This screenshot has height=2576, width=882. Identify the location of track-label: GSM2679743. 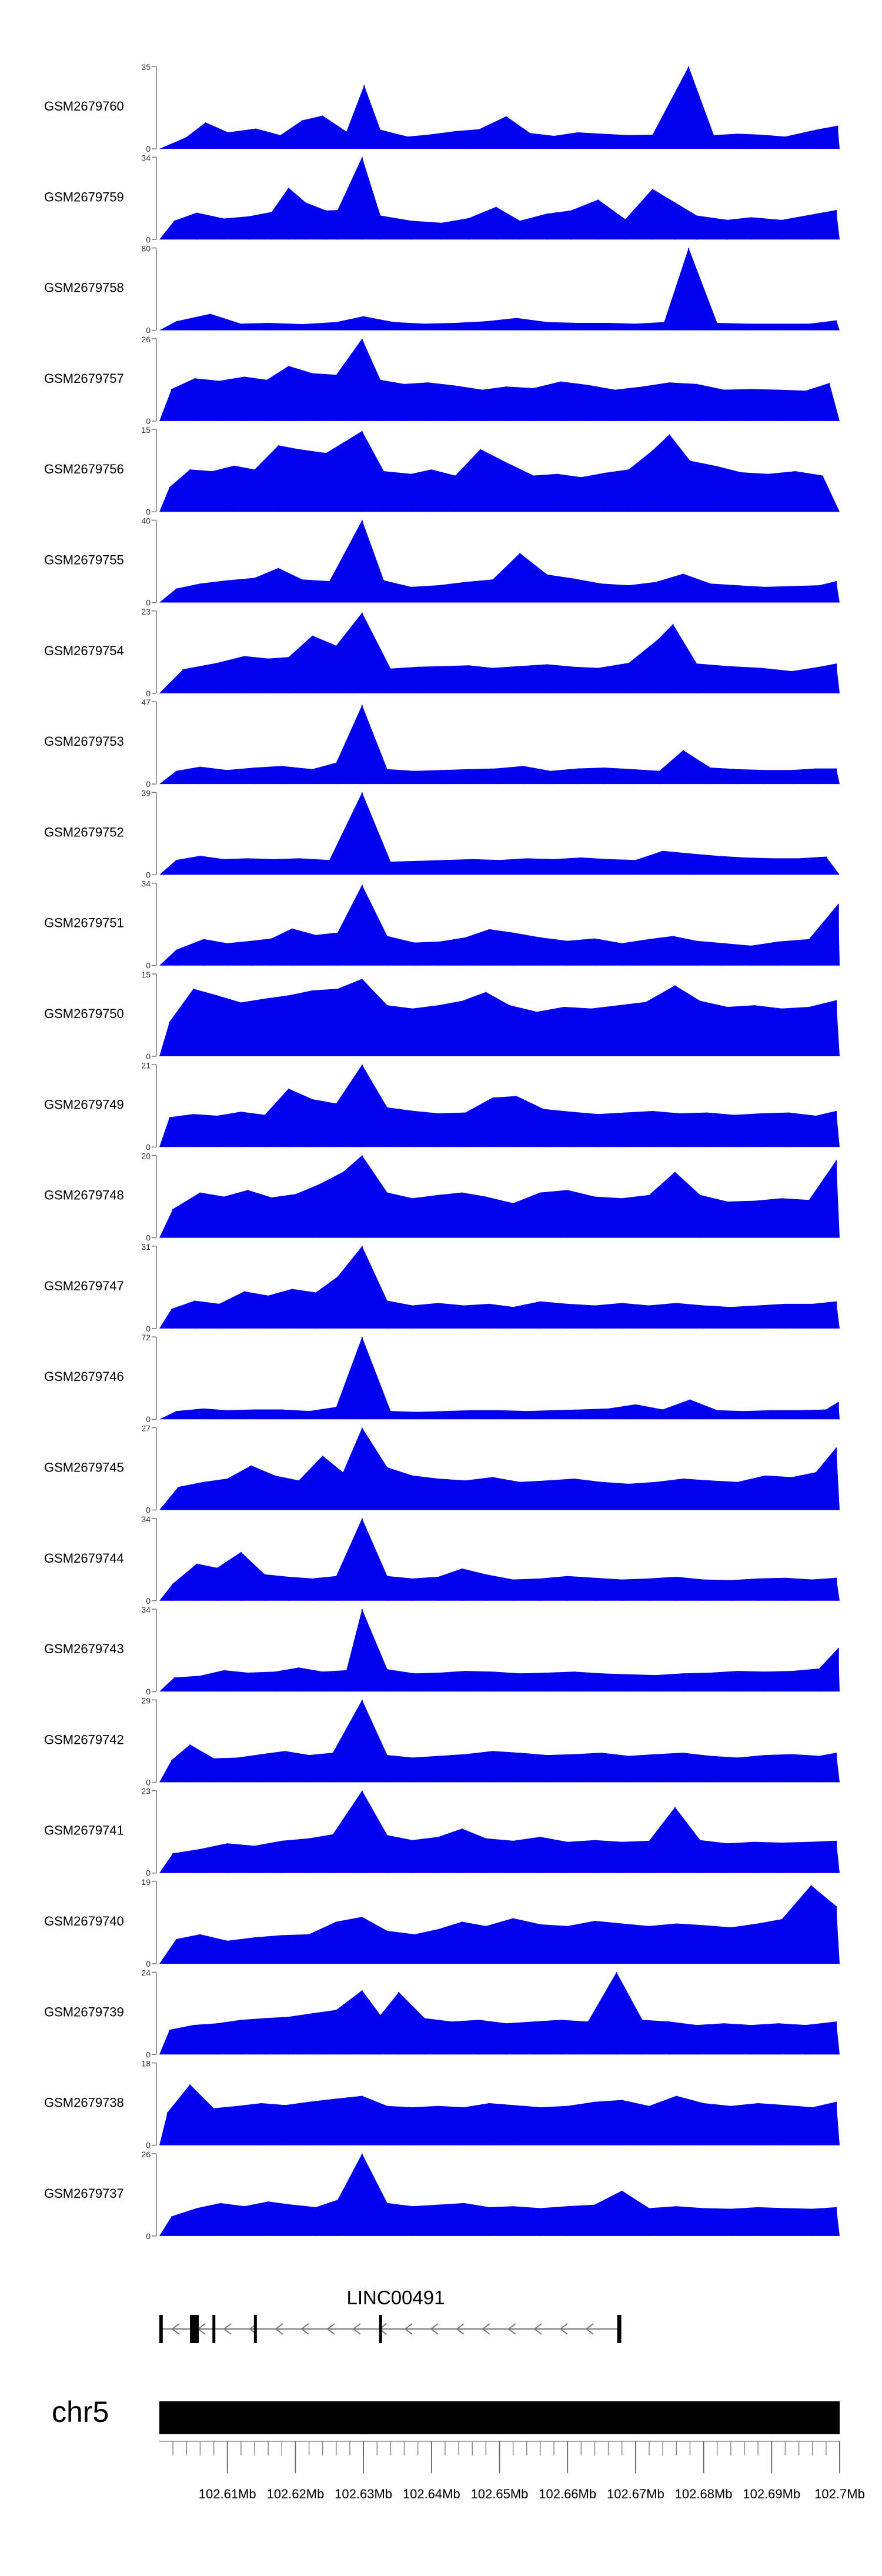
(84, 1648).